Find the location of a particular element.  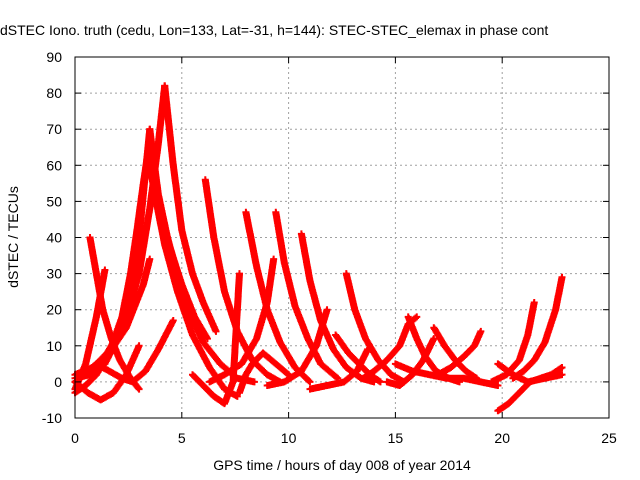

y-tick-label: 50 is located at coordinates (54, 201).